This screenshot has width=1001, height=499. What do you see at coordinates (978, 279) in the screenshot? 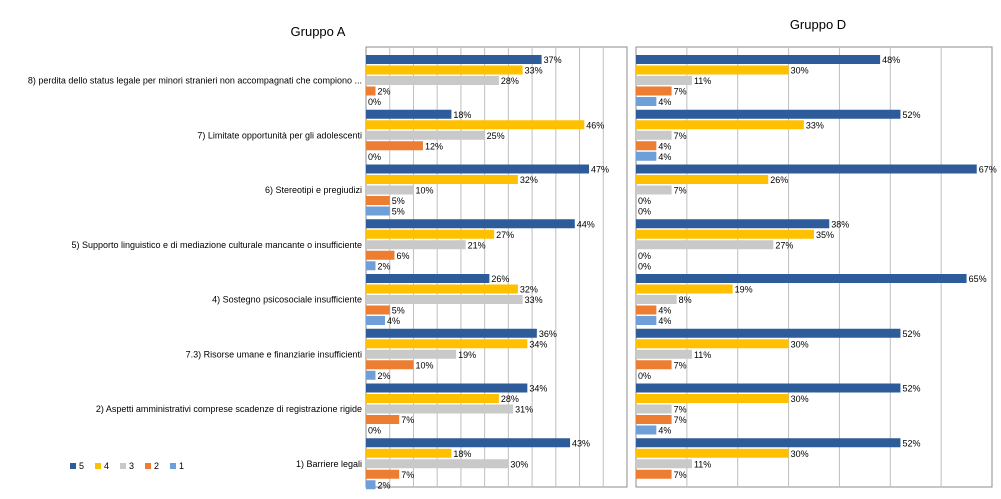
I see `data-label: 65%` at bounding box center [978, 279].